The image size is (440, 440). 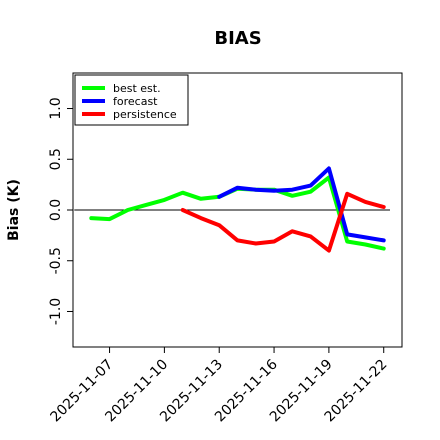 What do you see at coordinates (56, 210) in the screenshot?
I see `y-tick-label: 0.0` at bounding box center [56, 210].